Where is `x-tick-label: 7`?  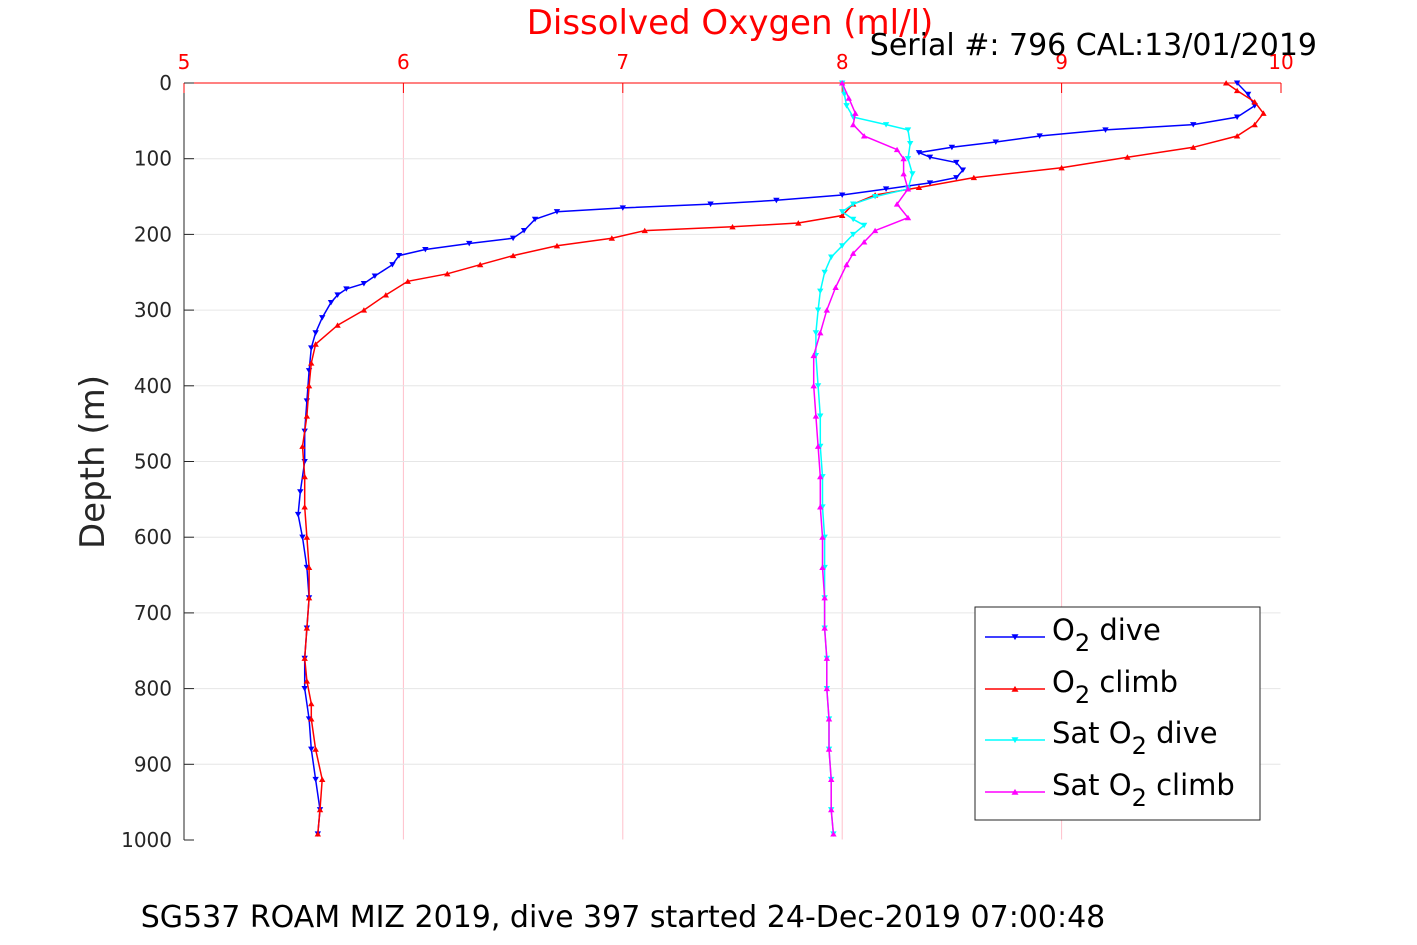
x-tick-label: 7 is located at coordinates (622, 62).